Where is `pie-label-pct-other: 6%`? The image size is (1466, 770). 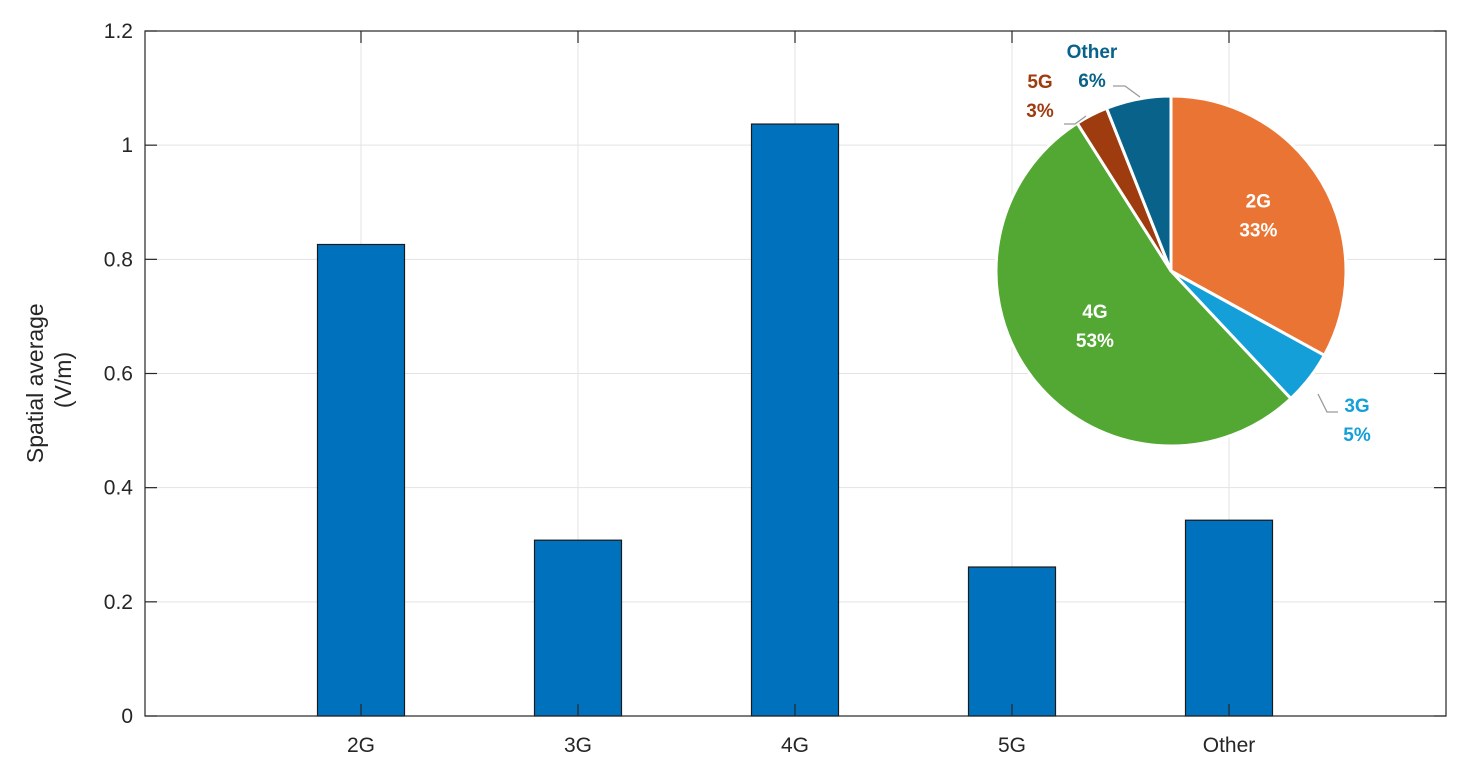 pie-label-pct-other: 6% is located at coordinates (1092, 81).